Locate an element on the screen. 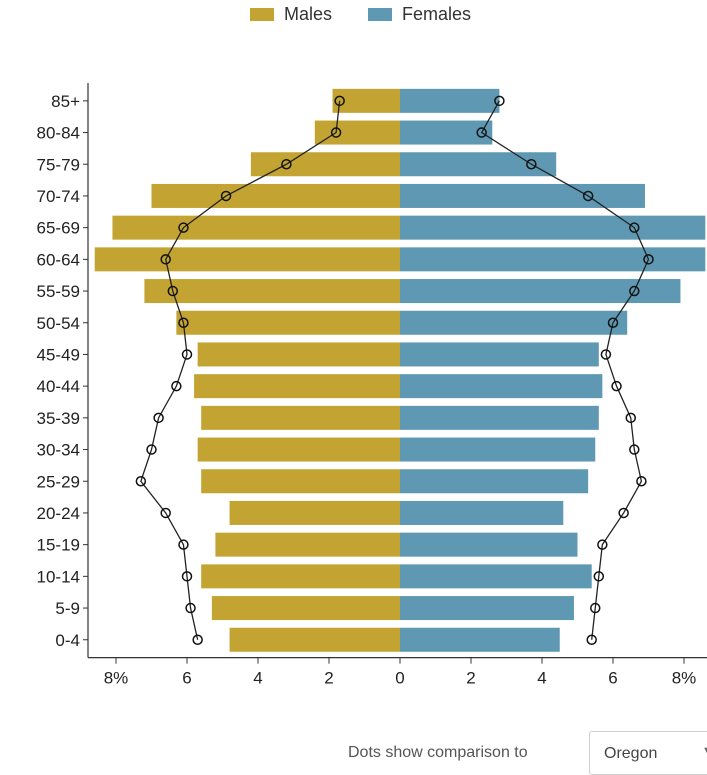 Image resolution: width=707 pixels, height=775 pixels. y-tick-label: 60-64 is located at coordinates (58, 259).